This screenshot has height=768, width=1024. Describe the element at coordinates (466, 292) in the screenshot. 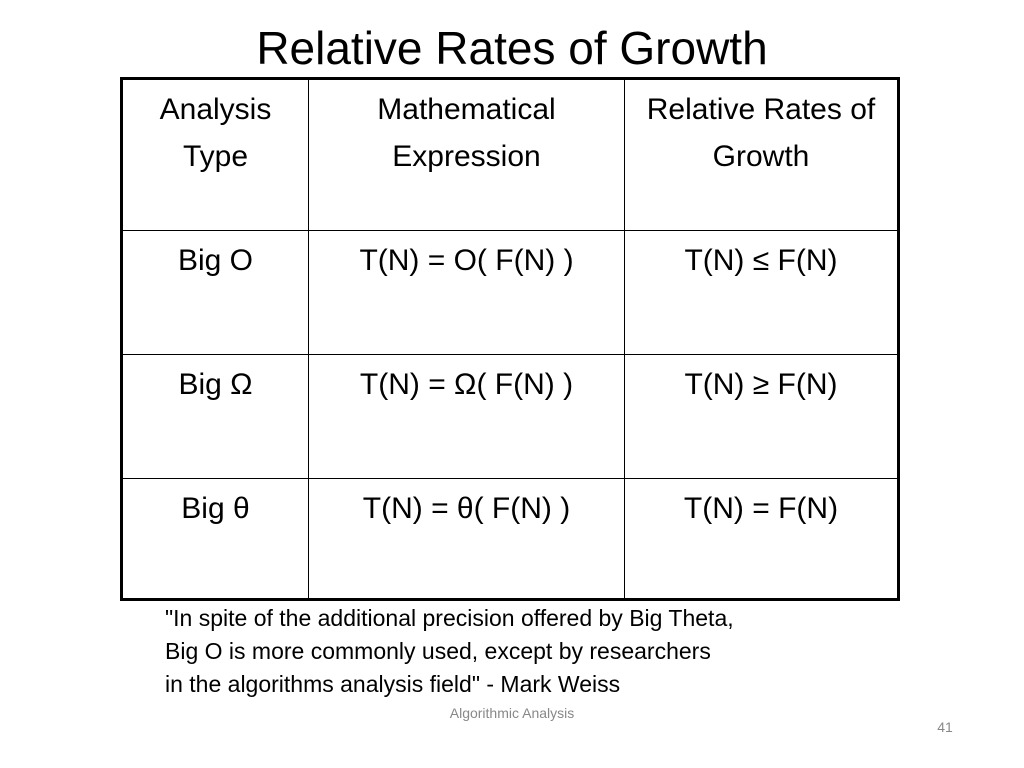

I see `table-cell: T(N) = O( F(N) )` at that location.